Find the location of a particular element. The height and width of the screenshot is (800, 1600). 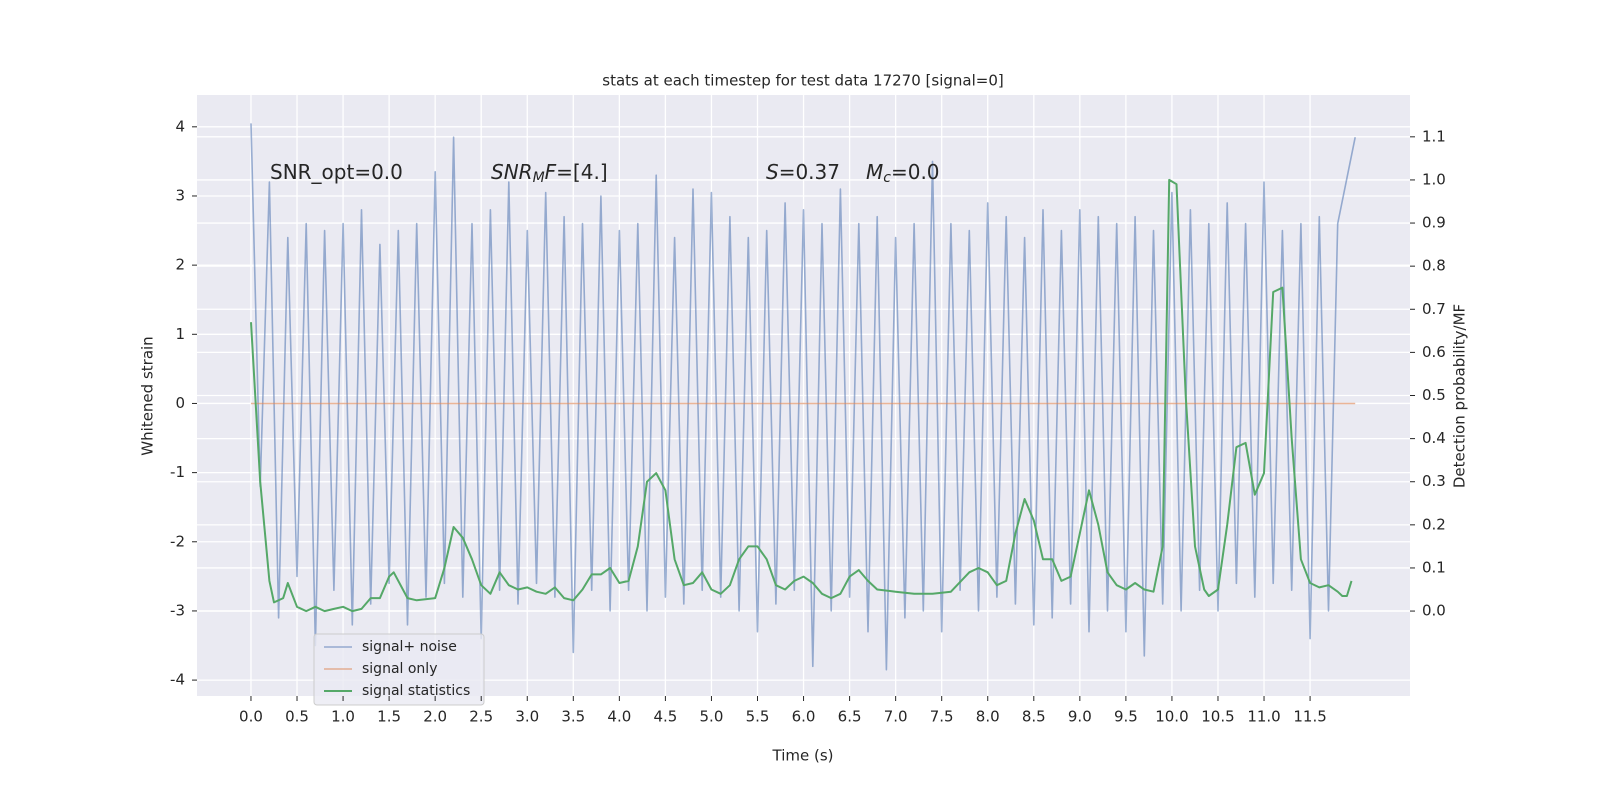

annotation: S=0.37 Mc=0.0 is located at coordinates (853, 173).